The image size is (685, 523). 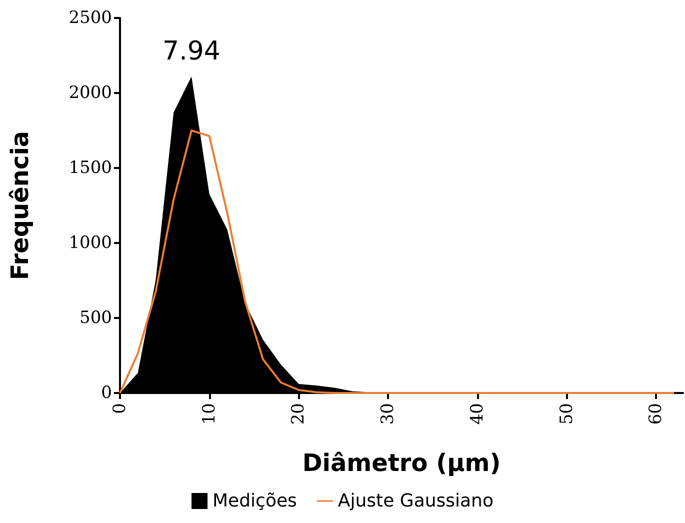 I want to click on y-tick-label: 2000, so click(x=90, y=93).